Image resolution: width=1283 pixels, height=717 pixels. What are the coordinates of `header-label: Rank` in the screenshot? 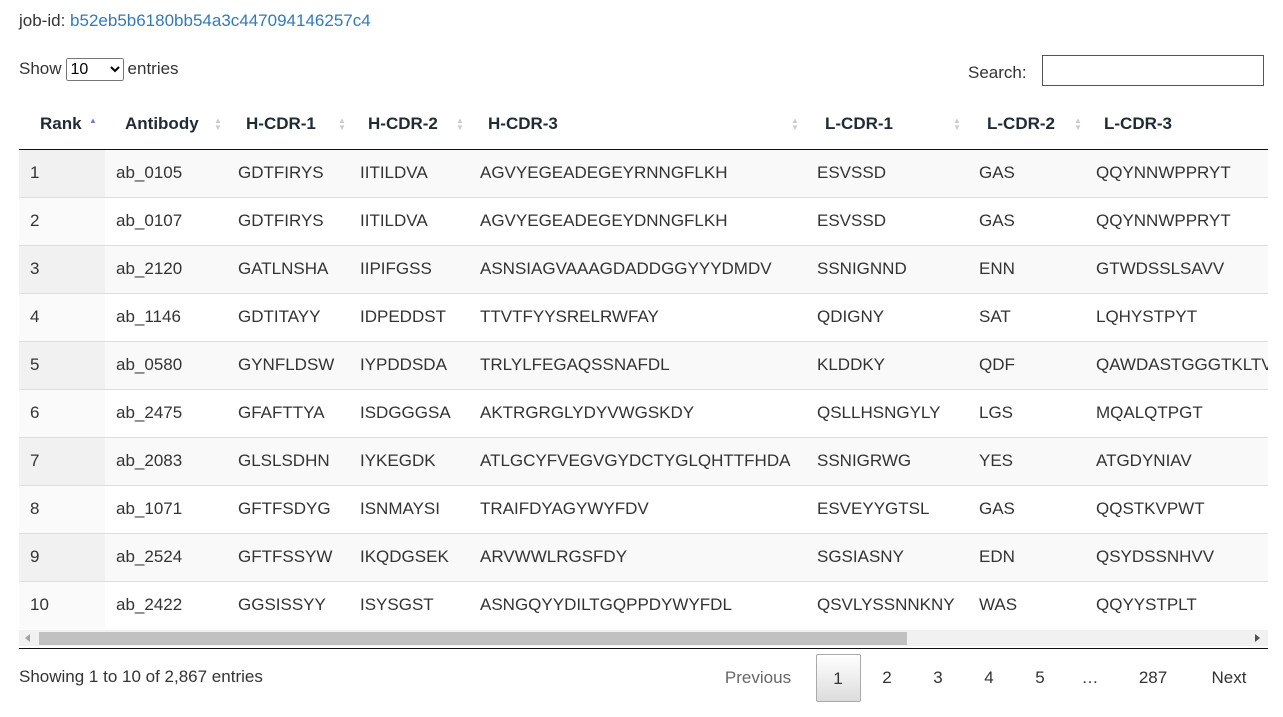 It's located at (61, 124).